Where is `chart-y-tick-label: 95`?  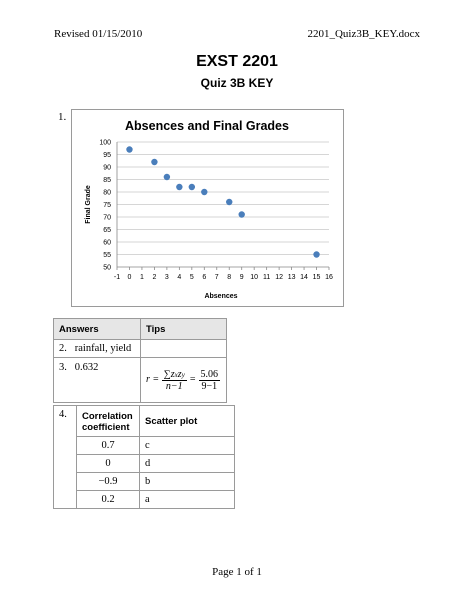 chart-y-tick-label: 95 is located at coordinates (107, 155).